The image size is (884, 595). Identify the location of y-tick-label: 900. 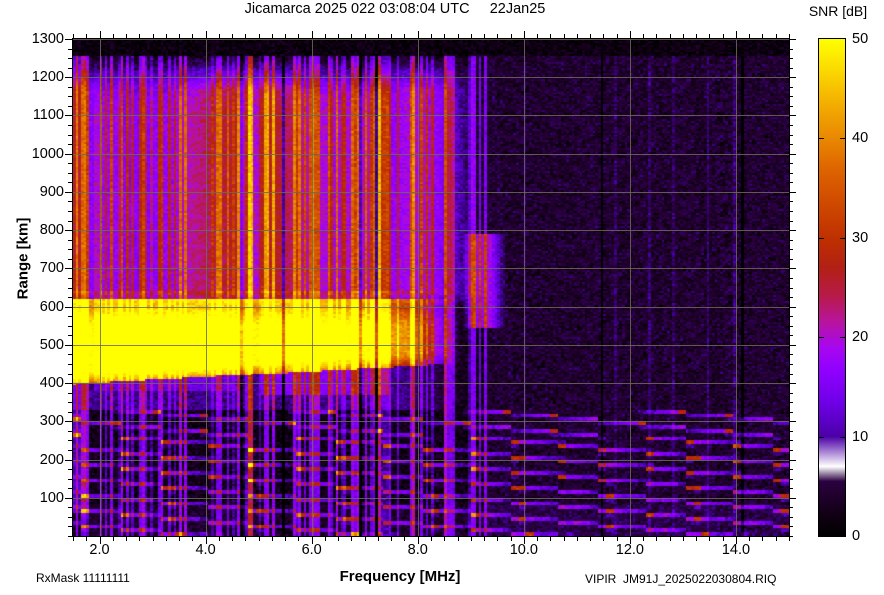
(51, 191).